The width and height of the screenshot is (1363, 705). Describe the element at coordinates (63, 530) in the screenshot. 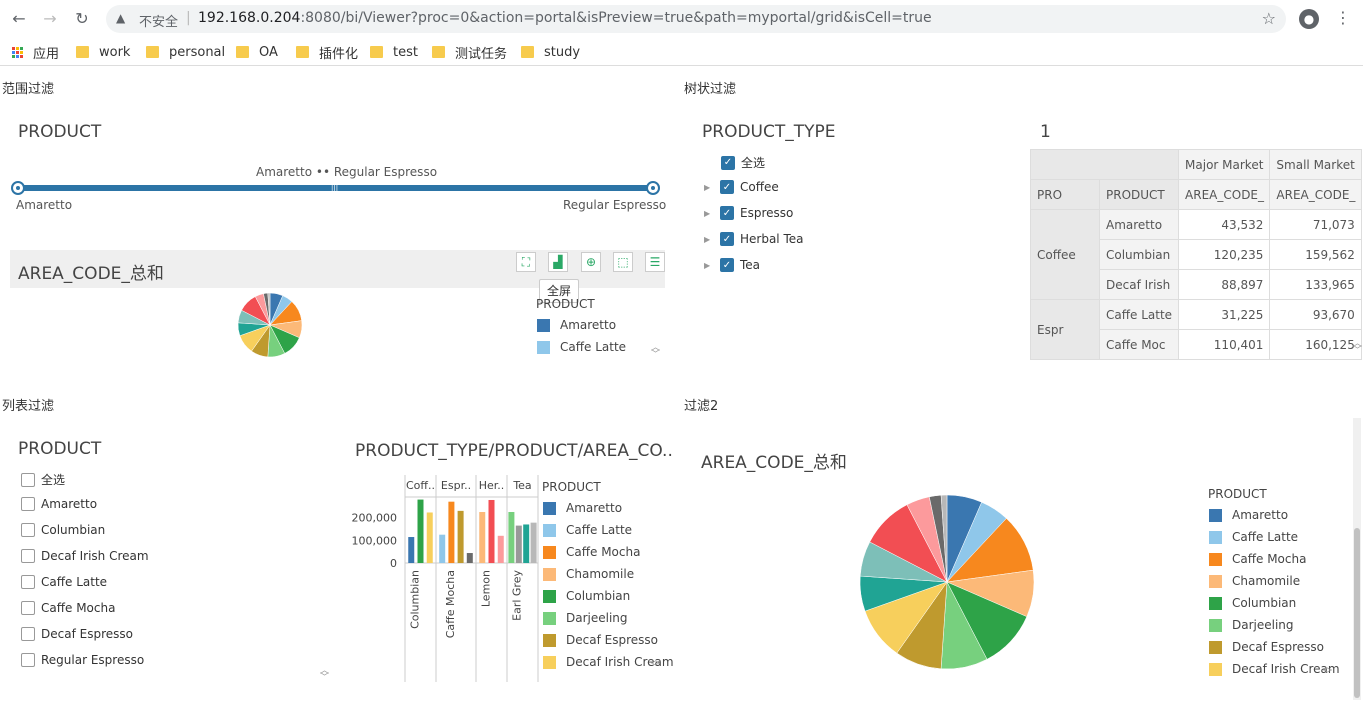

I see `list-item: Columbian` at that location.